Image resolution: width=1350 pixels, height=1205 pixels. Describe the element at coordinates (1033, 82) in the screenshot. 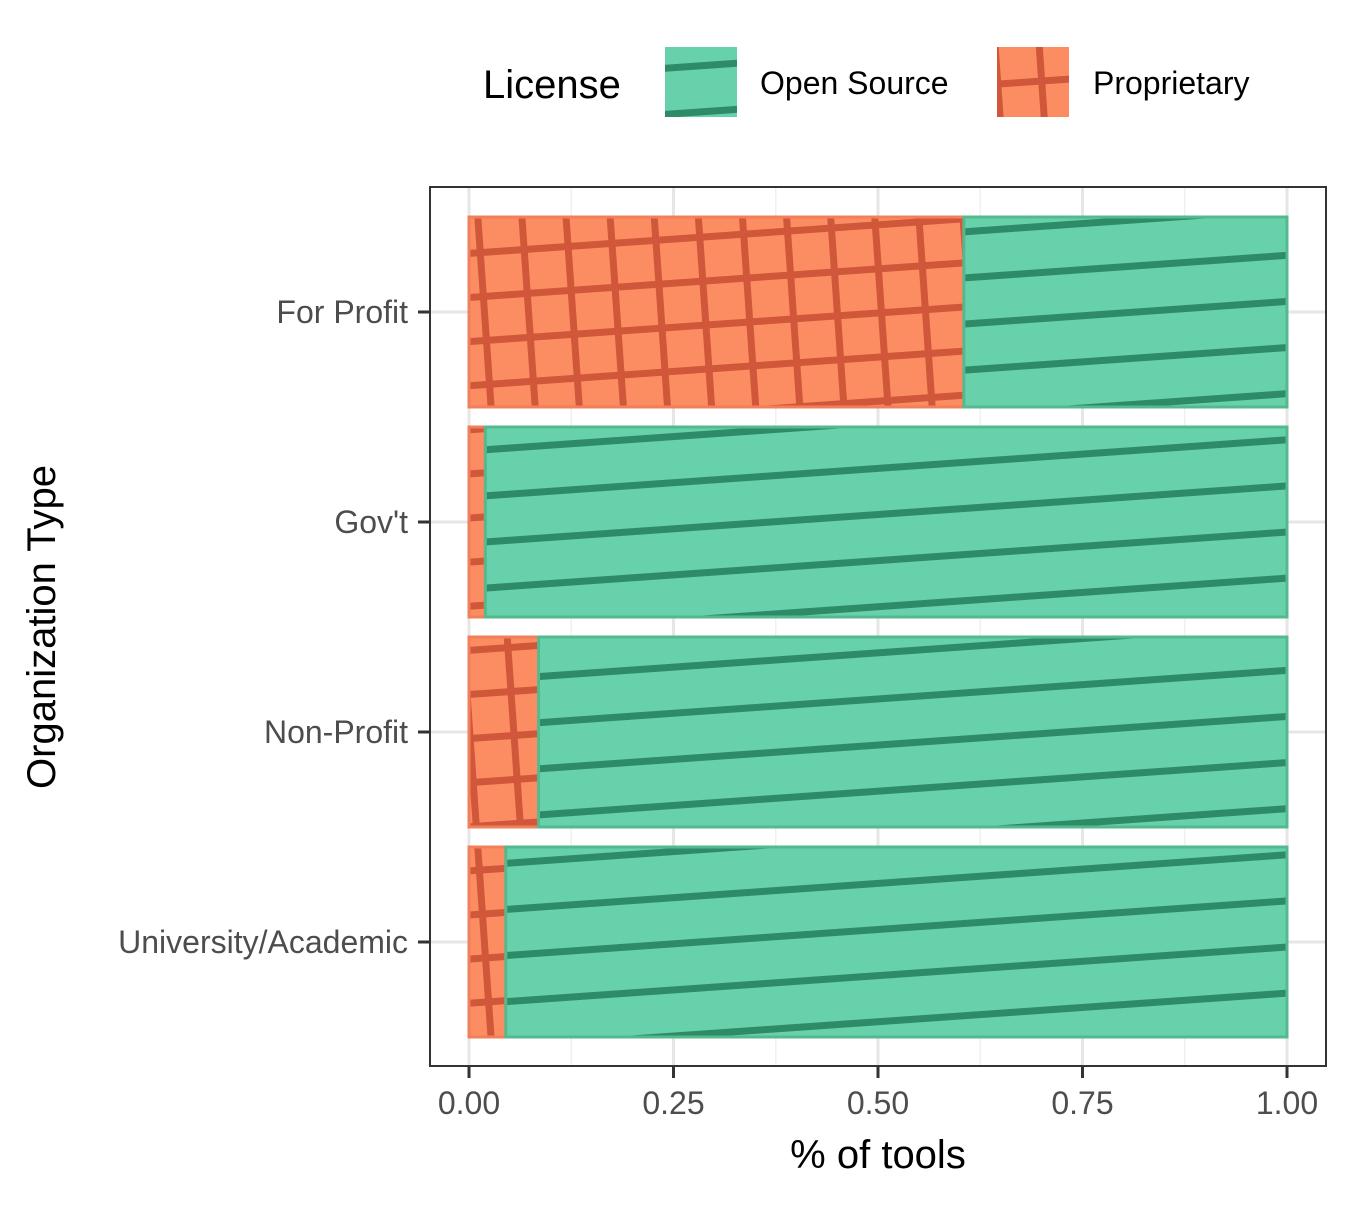

I see `legend-key-proprietary` at that location.